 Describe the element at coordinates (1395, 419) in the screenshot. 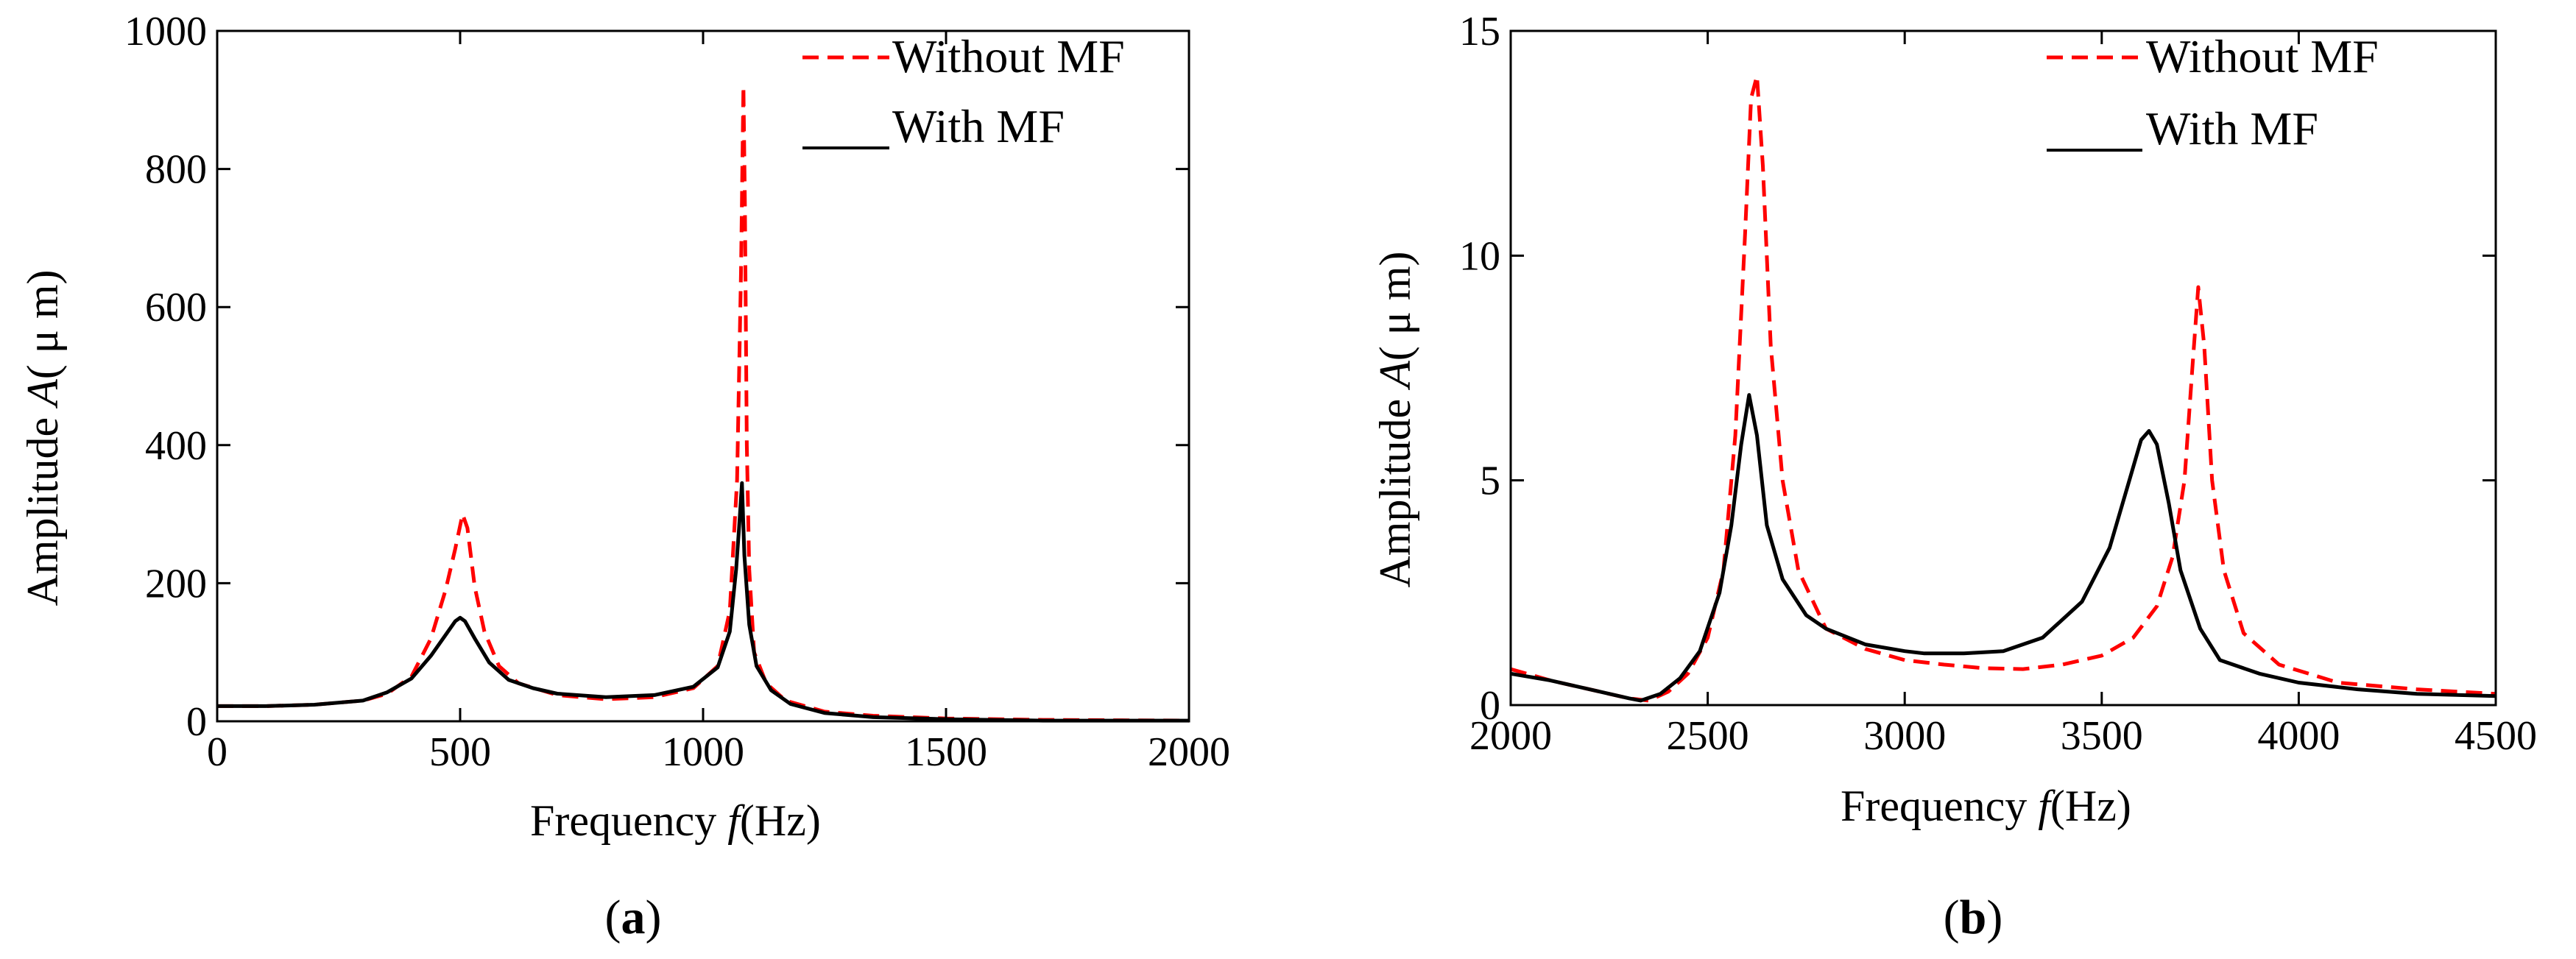

I see `y-axis-label-b: Amplitude A( μ m)` at that location.